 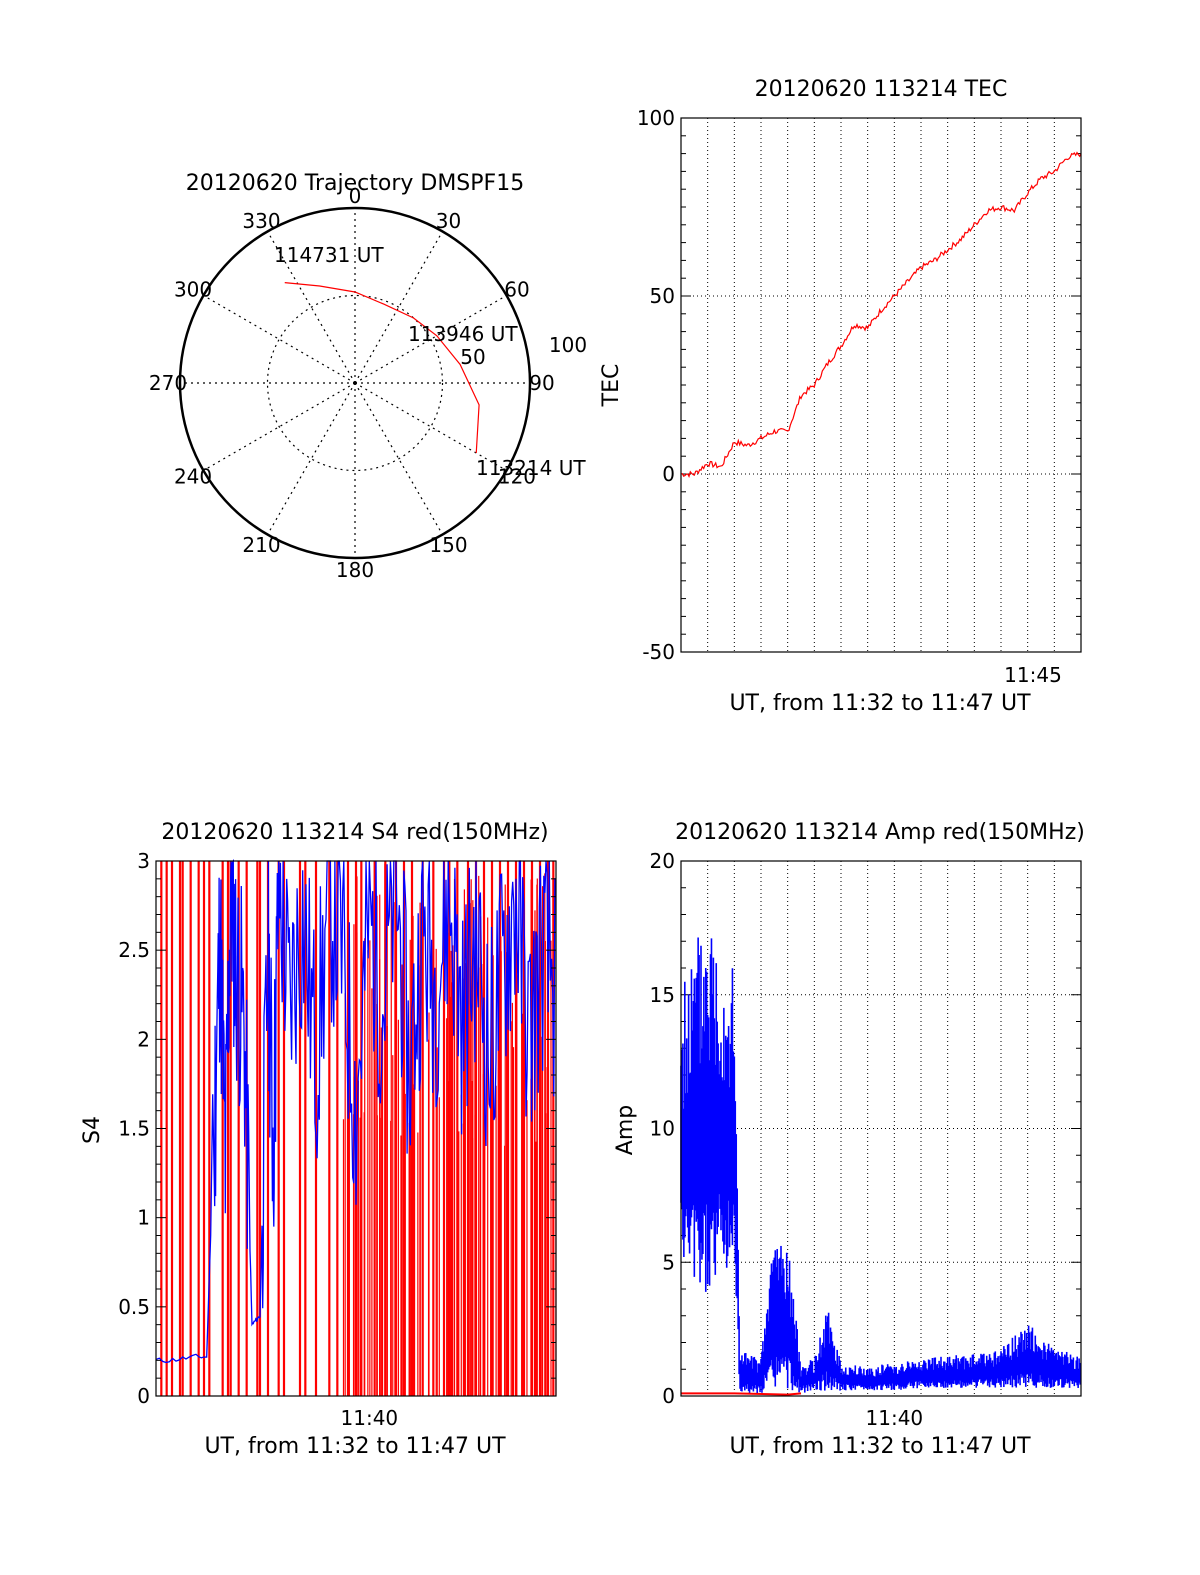 What do you see at coordinates (261, 545) in the screenshot?
I see `polar-angle-label: 210` at bounding box center [261, 545].